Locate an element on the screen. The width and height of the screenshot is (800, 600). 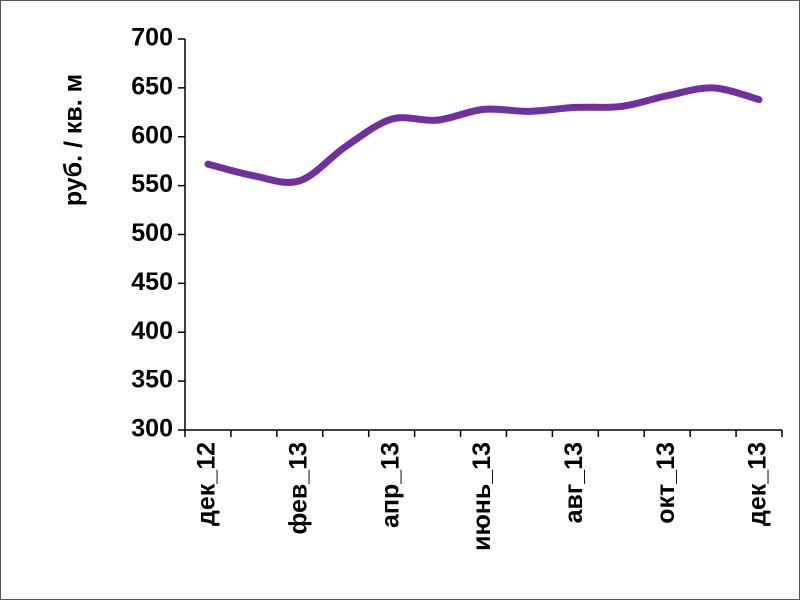
x-tick-label: июнь_13 is located at coordinates (482, 496).